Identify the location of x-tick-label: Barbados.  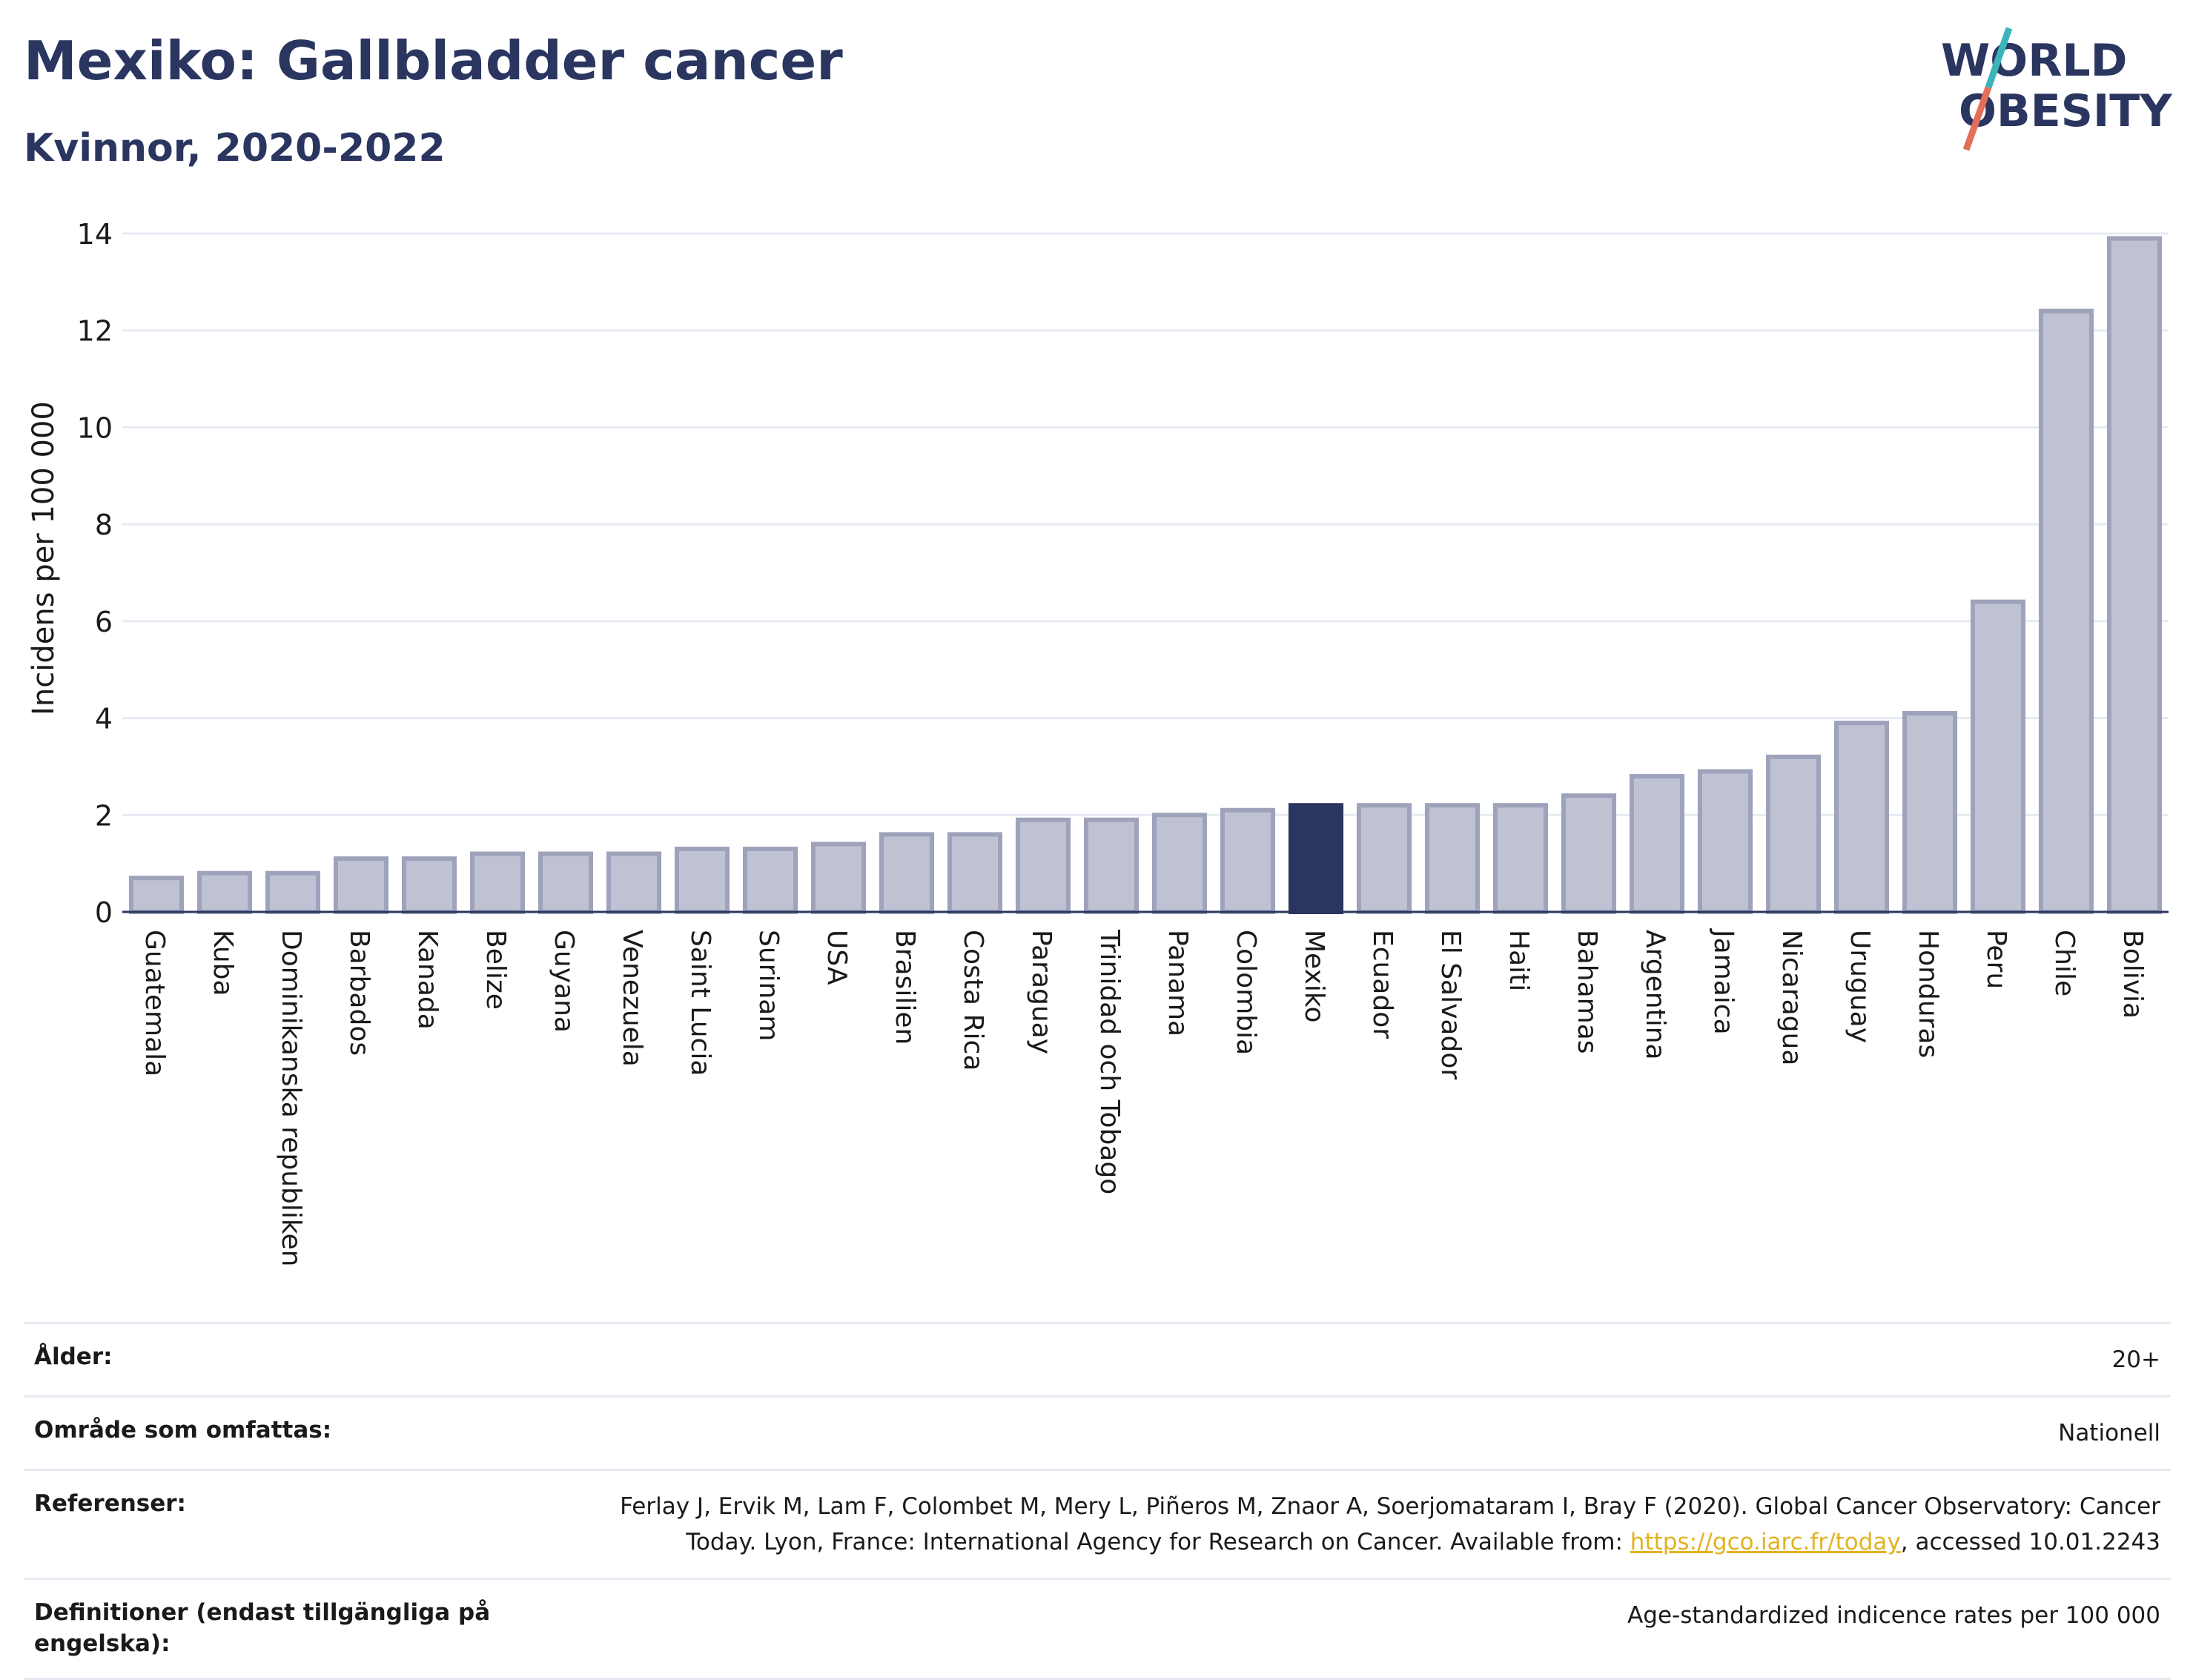
(359, 993).